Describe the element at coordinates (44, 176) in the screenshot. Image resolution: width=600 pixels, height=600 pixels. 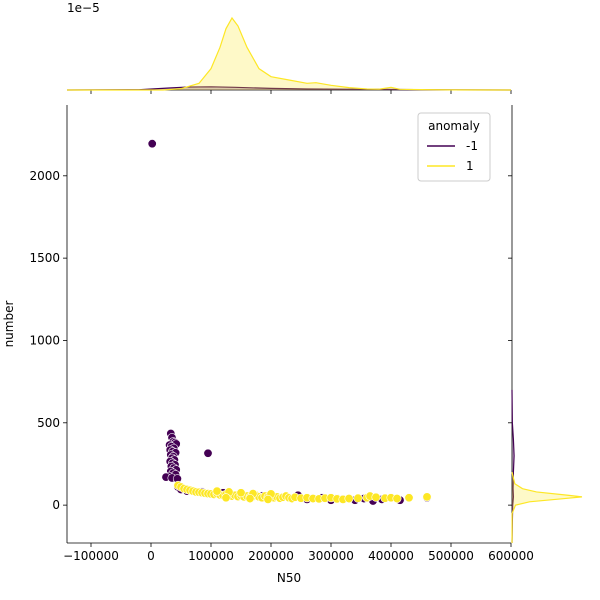
I see `y-tick-label: 2000` at that location.